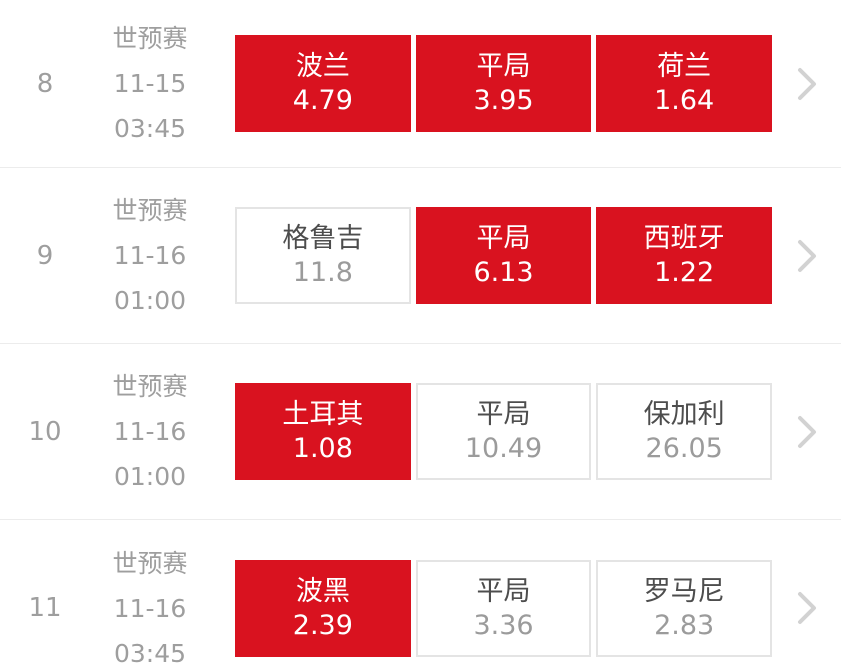 Image resolution: width=841 pixels, height=667 pixels. I want to click on odds-group: 土耳其 1.08 平局 10.49 保加利 26.05, so click(504, 431).